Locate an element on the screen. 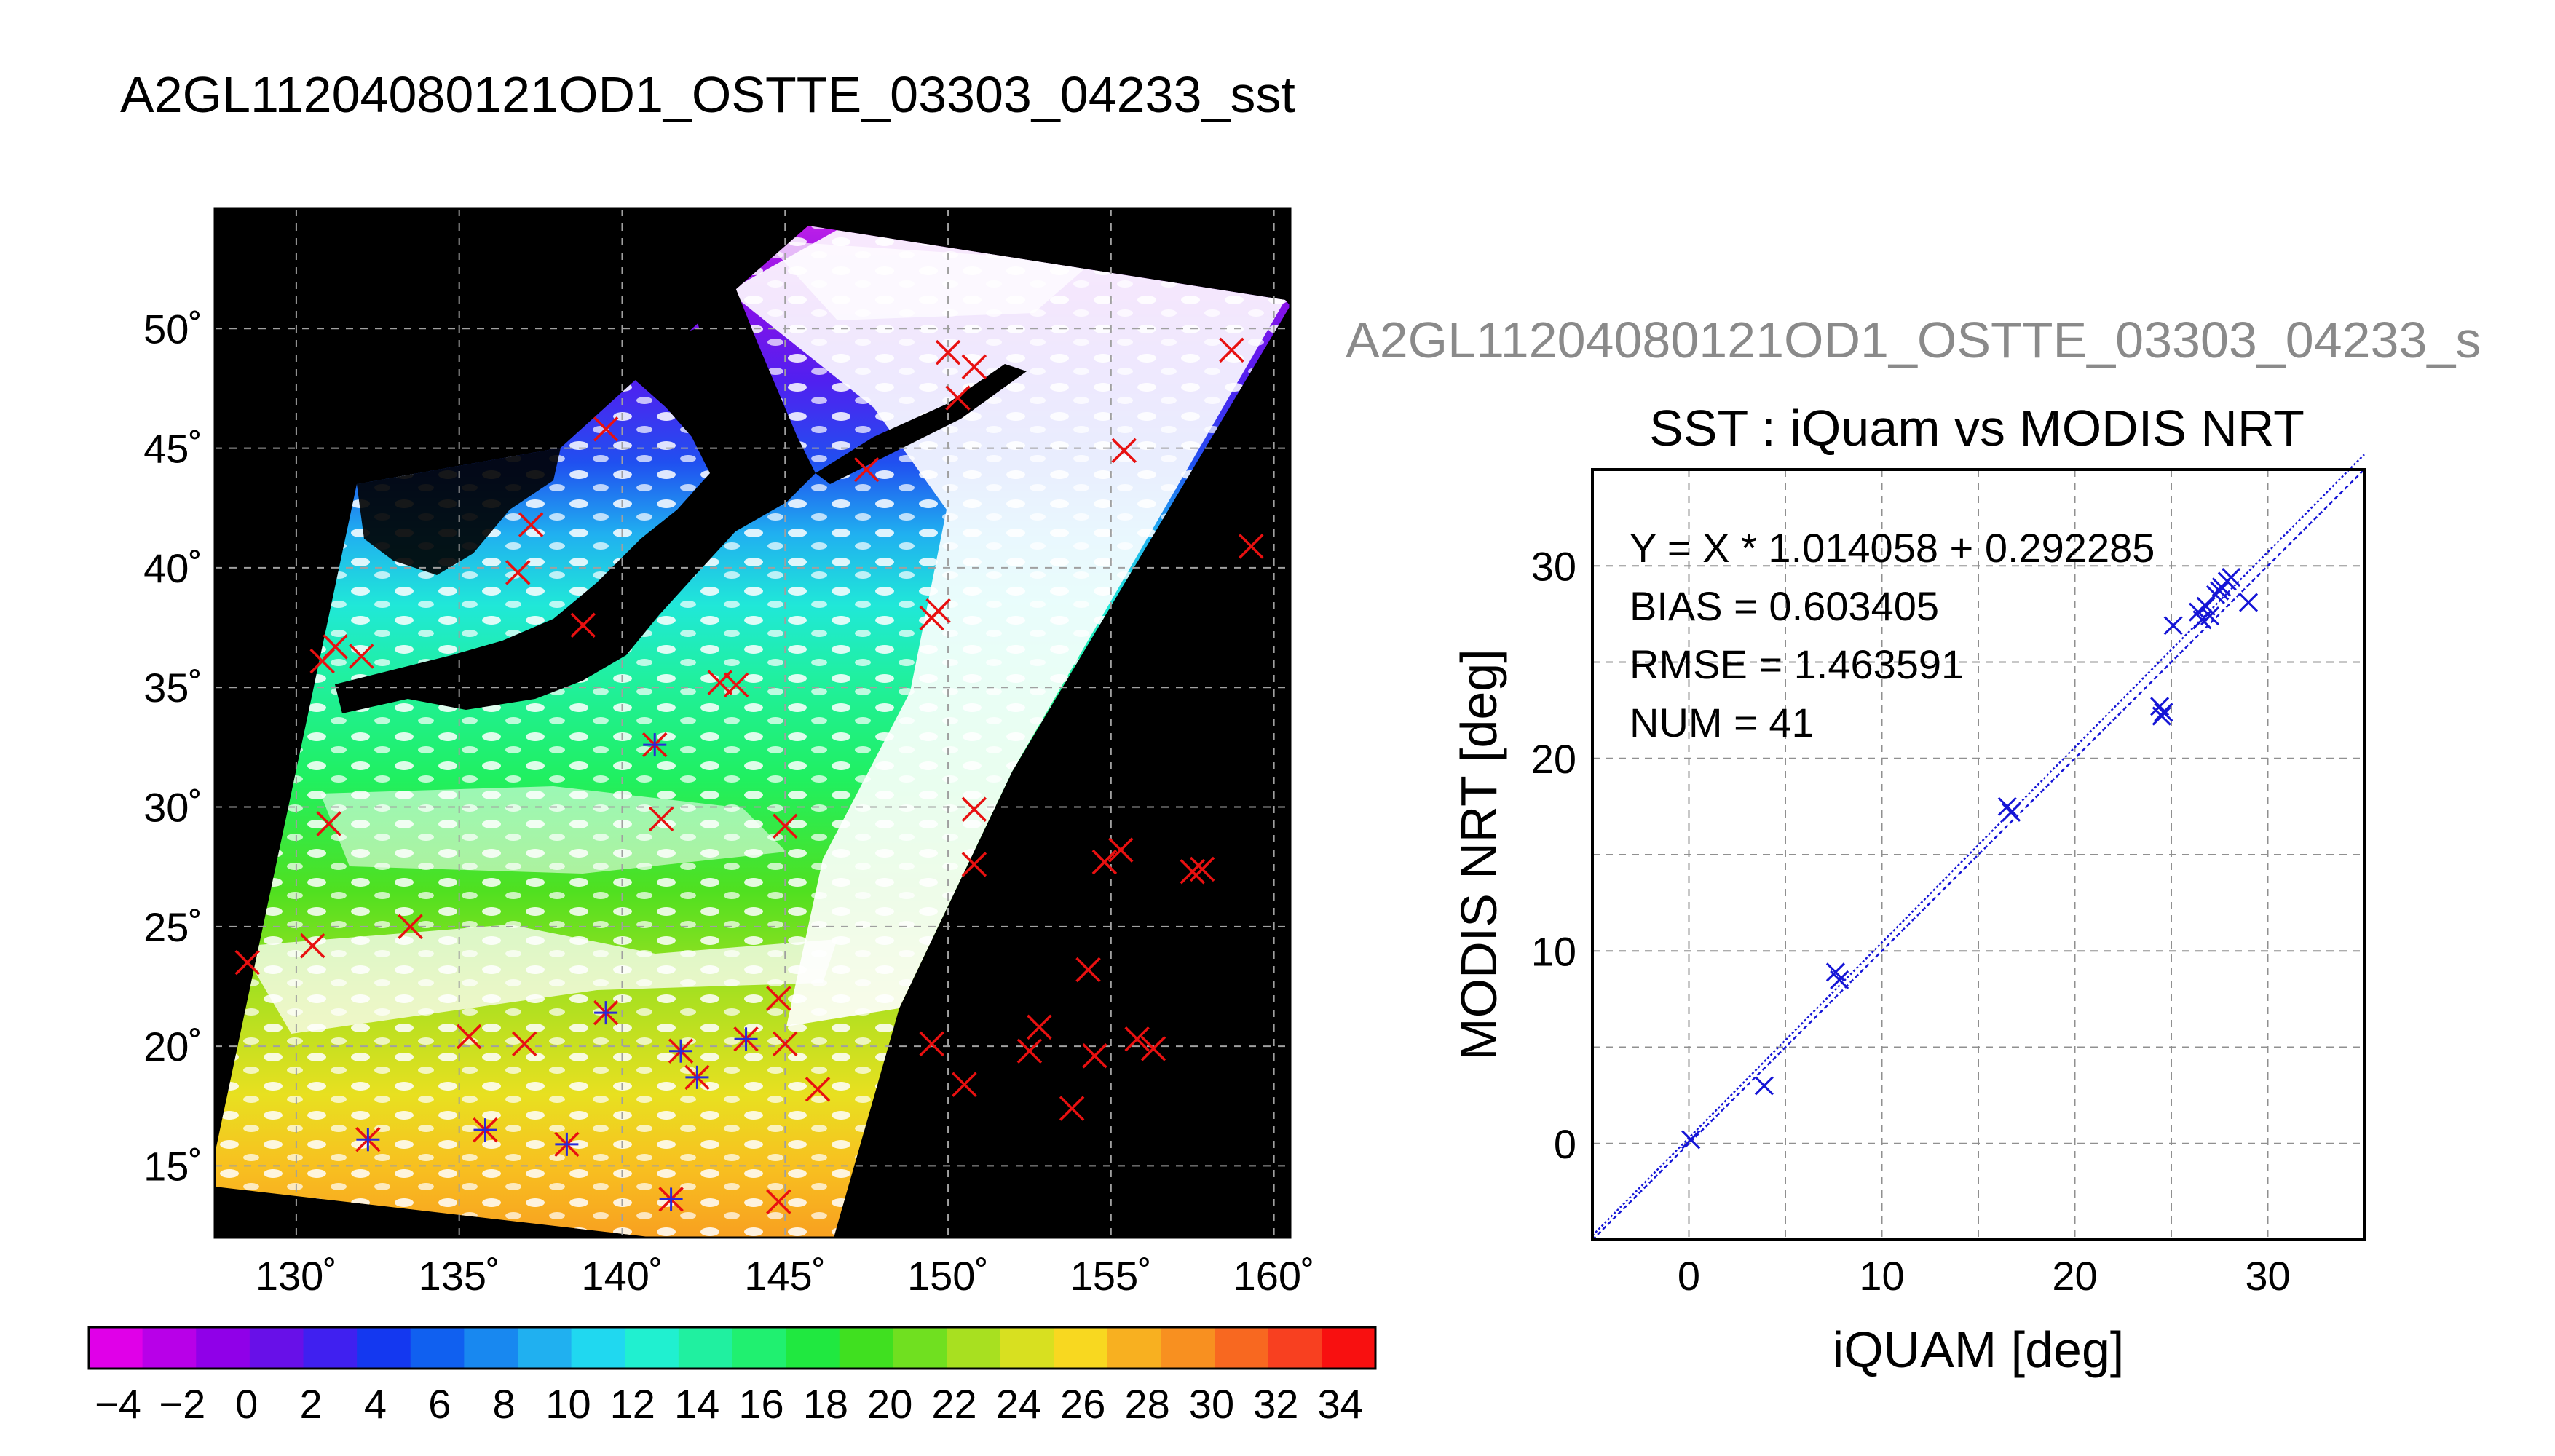 The height and width of the screenshot is (1456, 2555). map-lon-tick-label: 145˚ is located at coordinates (785, 1276).